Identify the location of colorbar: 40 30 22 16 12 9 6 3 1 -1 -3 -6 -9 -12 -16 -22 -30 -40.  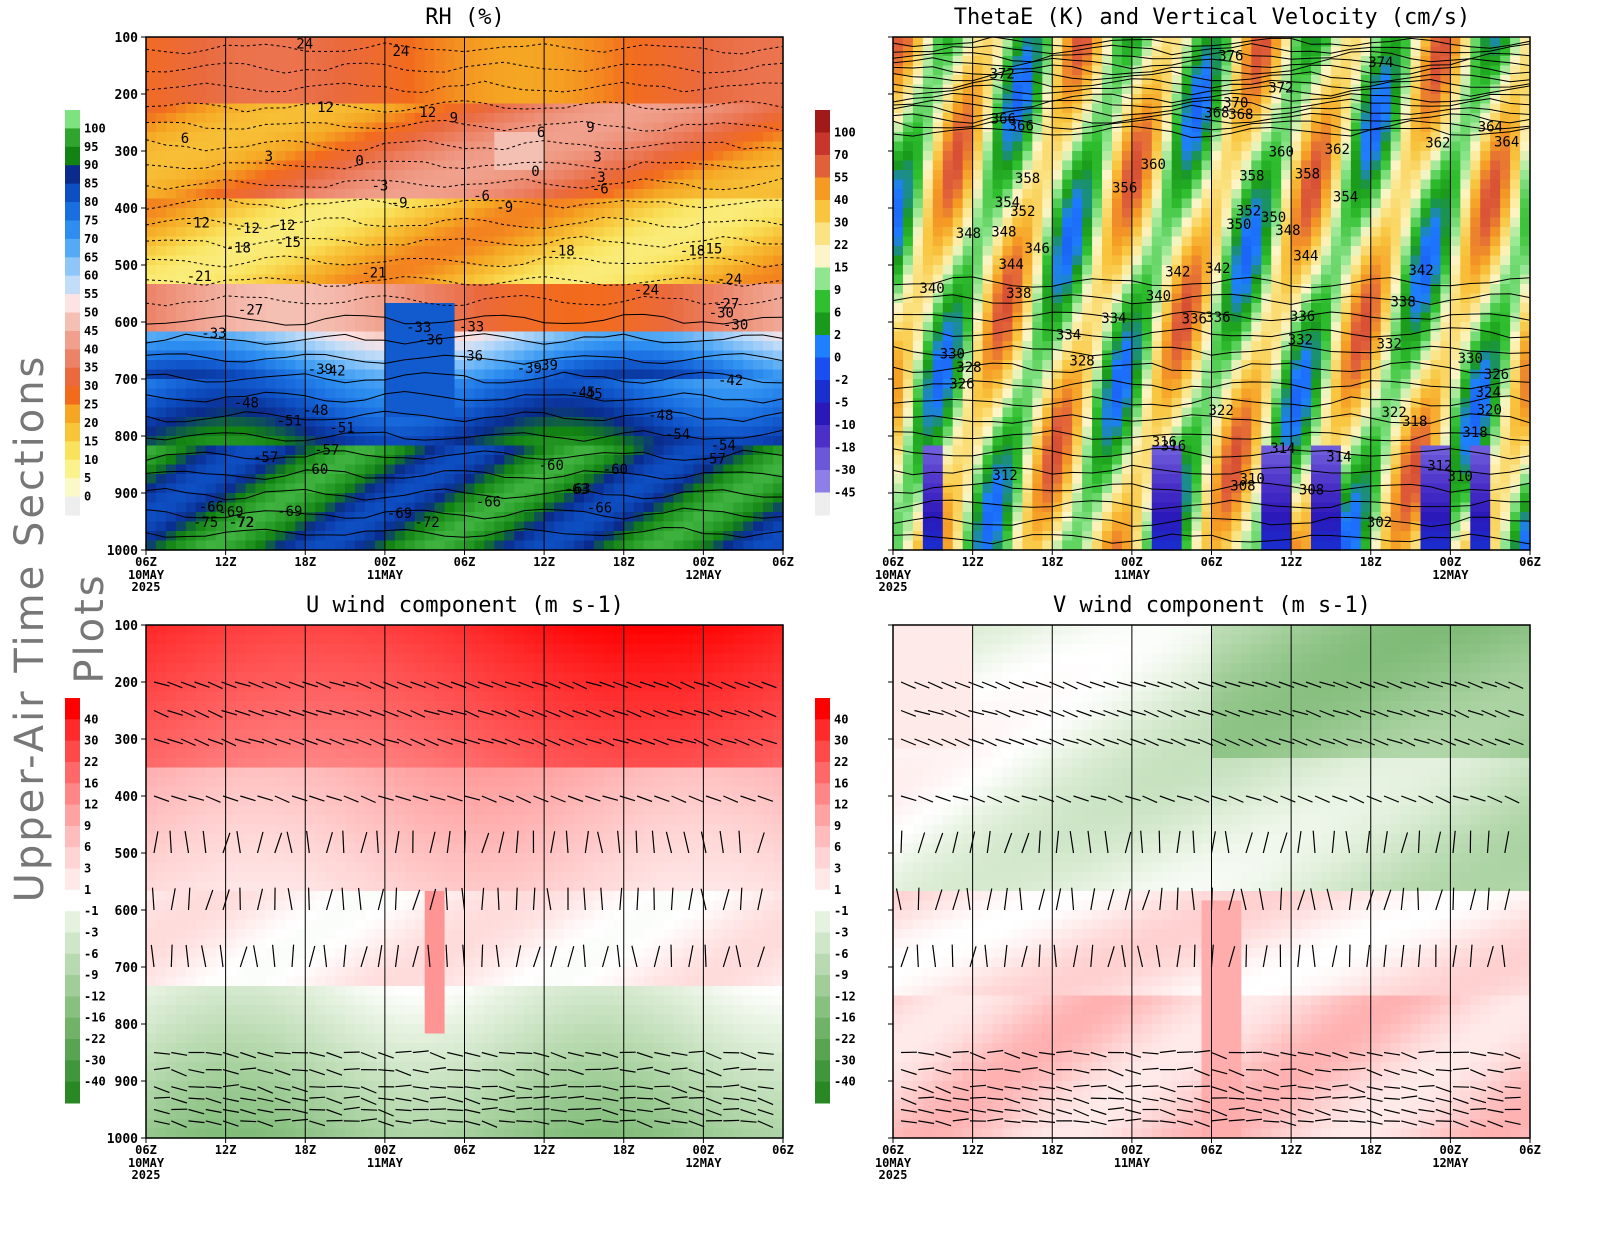
(835, 901).